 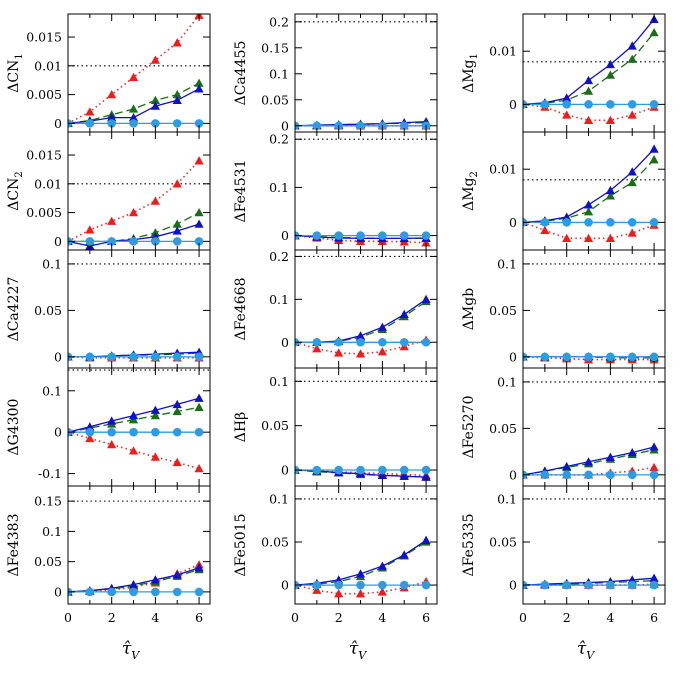 I want to click on panel-Mg1: 0 0.01 ΔMg1, so click(x=563, y=73).